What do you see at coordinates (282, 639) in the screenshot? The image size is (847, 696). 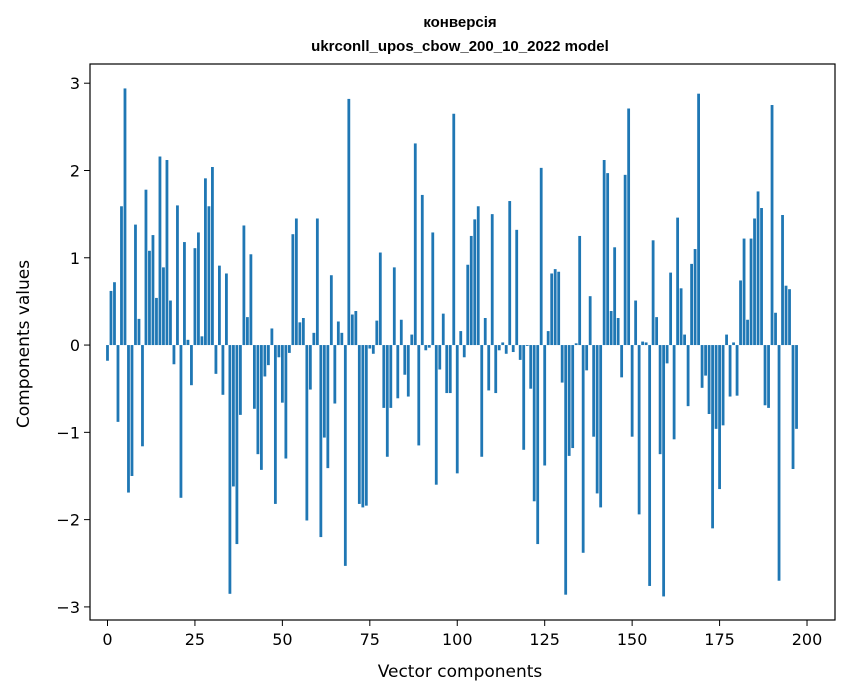 I see `x-tick-label-50: 50` at bounding box center [282, 639].